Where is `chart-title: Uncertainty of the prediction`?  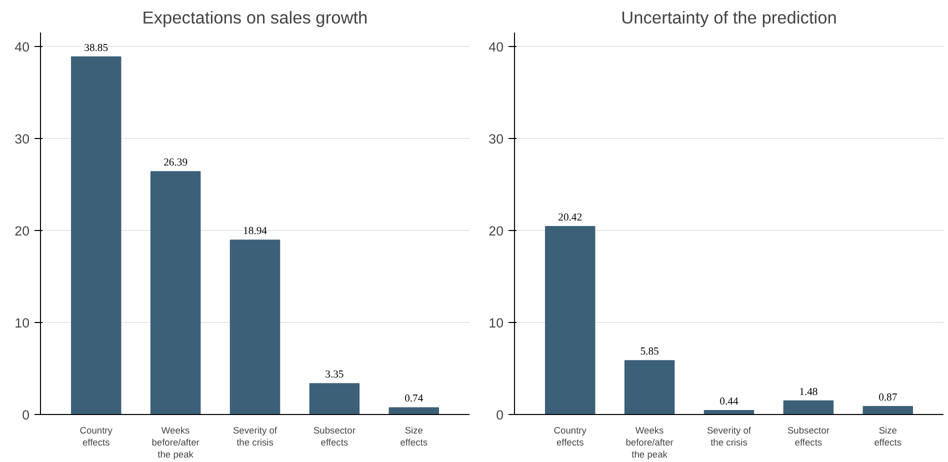
chart-title: Uncertainty of the prediction is located at coordinates (729, 18).